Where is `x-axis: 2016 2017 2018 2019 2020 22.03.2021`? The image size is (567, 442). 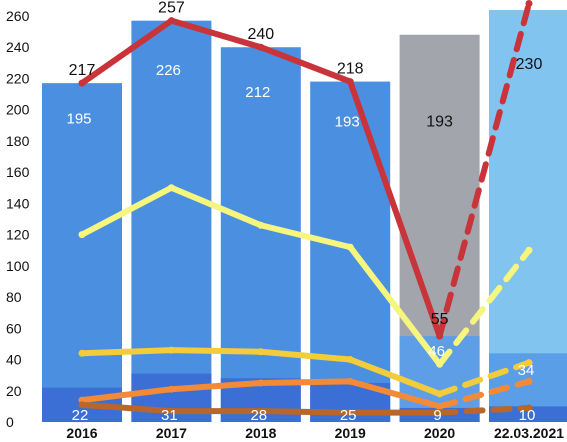 x-axis: 2016 2017 2018 2019 2020 22.03.2021 is located at coordinates (315, 433).